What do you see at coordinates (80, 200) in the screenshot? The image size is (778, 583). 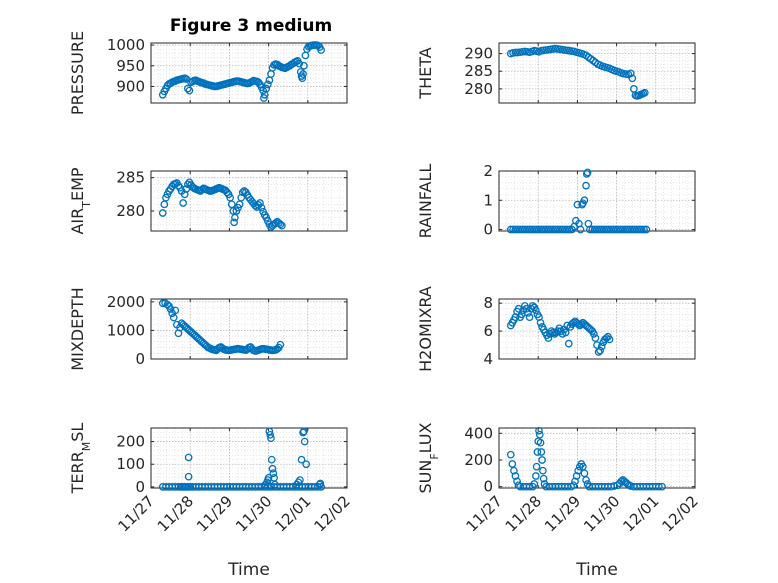 I see `y-axis-label: AIRTEMP` at bounding box center [80, 200].